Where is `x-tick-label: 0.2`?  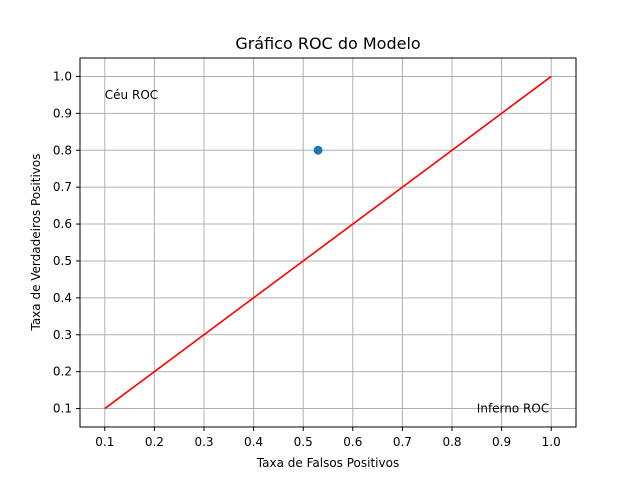
x-tick-label: 0.2 is located at coordinates (154, 442).